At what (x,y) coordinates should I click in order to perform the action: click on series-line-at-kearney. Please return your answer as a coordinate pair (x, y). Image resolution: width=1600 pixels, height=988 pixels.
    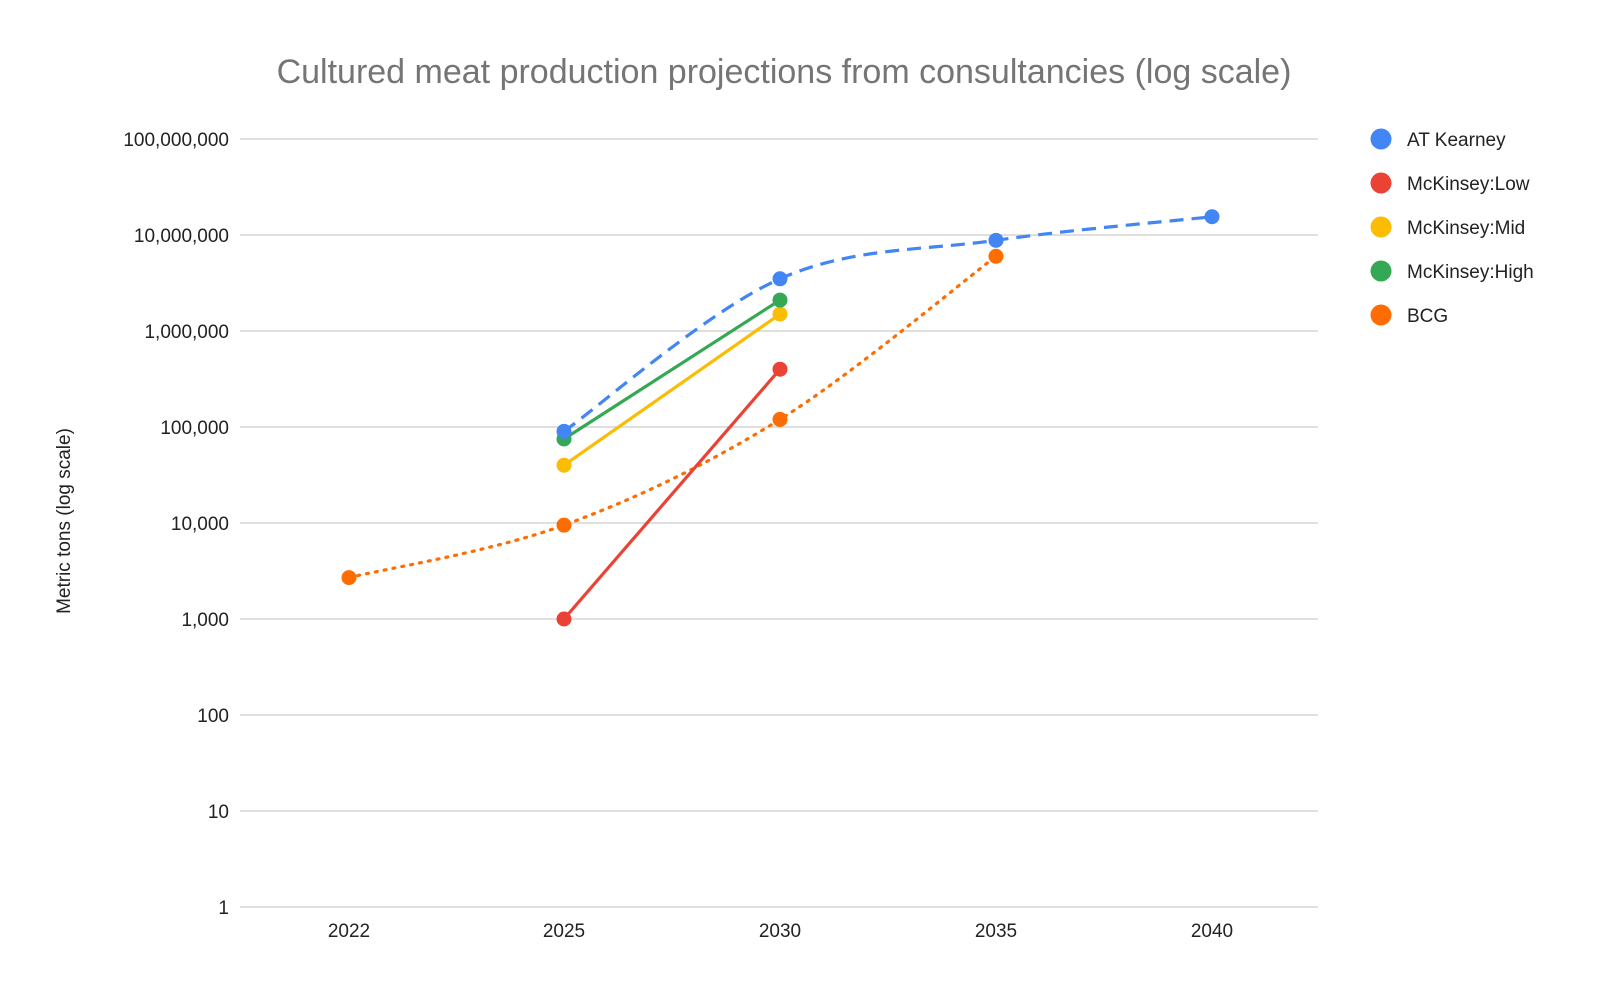
    Looking at the image, I should click on (888, 324).